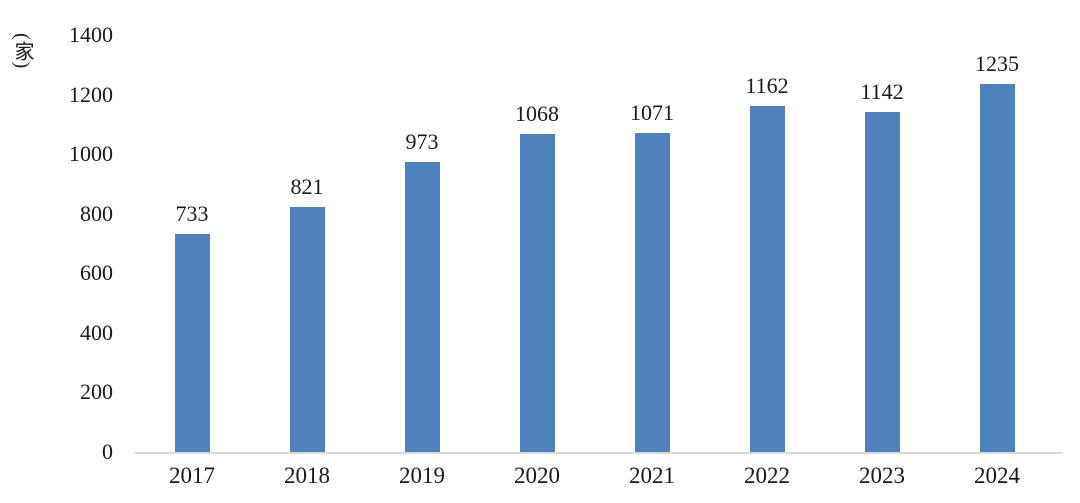  What do you see at coordinates (96, 332) in the screenshot?
I see `y-tick-label: 400` at bounding box center [96, 332].